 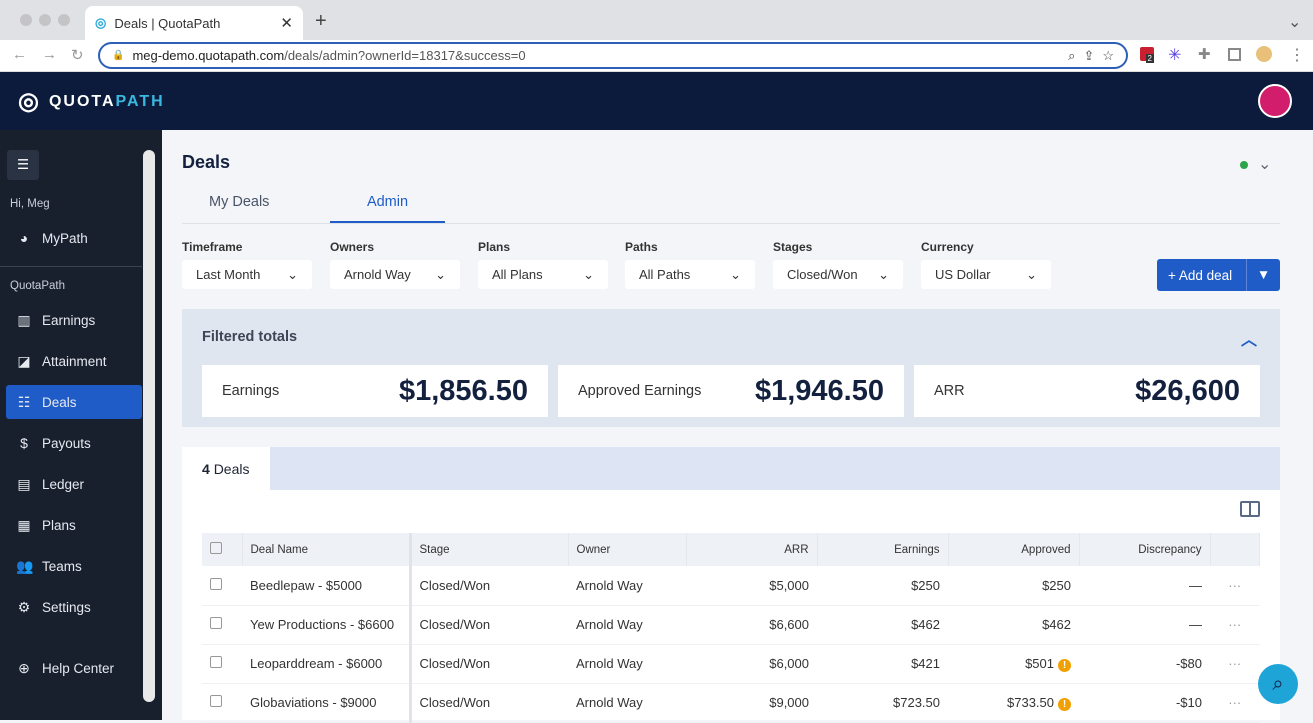 I want to click on people-icon: 👥, so click(x=25, y=565).